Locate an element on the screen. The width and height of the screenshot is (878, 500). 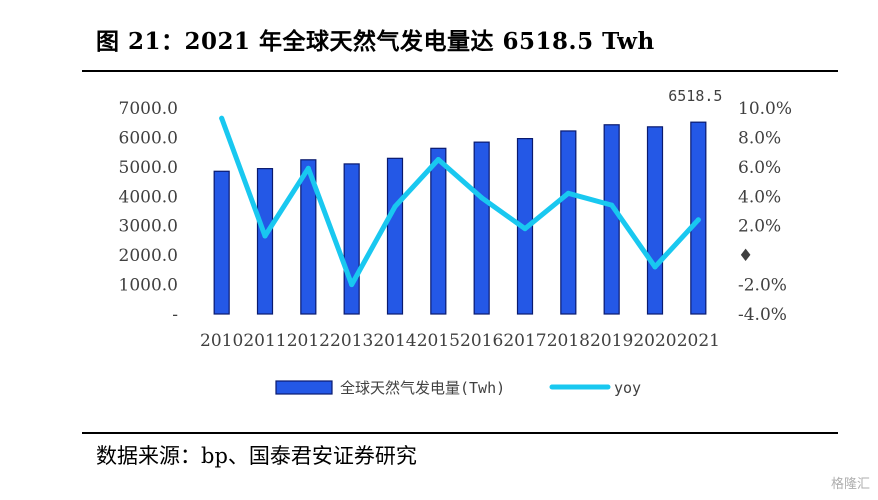
yoy-point-2014 is located at coordinates (395, 207).